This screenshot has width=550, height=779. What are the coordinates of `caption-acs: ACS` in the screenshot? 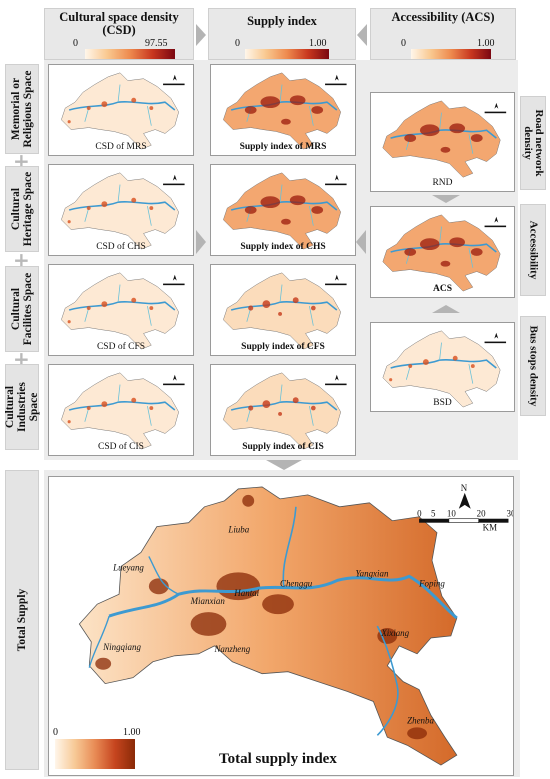 It's located at (442, 289).